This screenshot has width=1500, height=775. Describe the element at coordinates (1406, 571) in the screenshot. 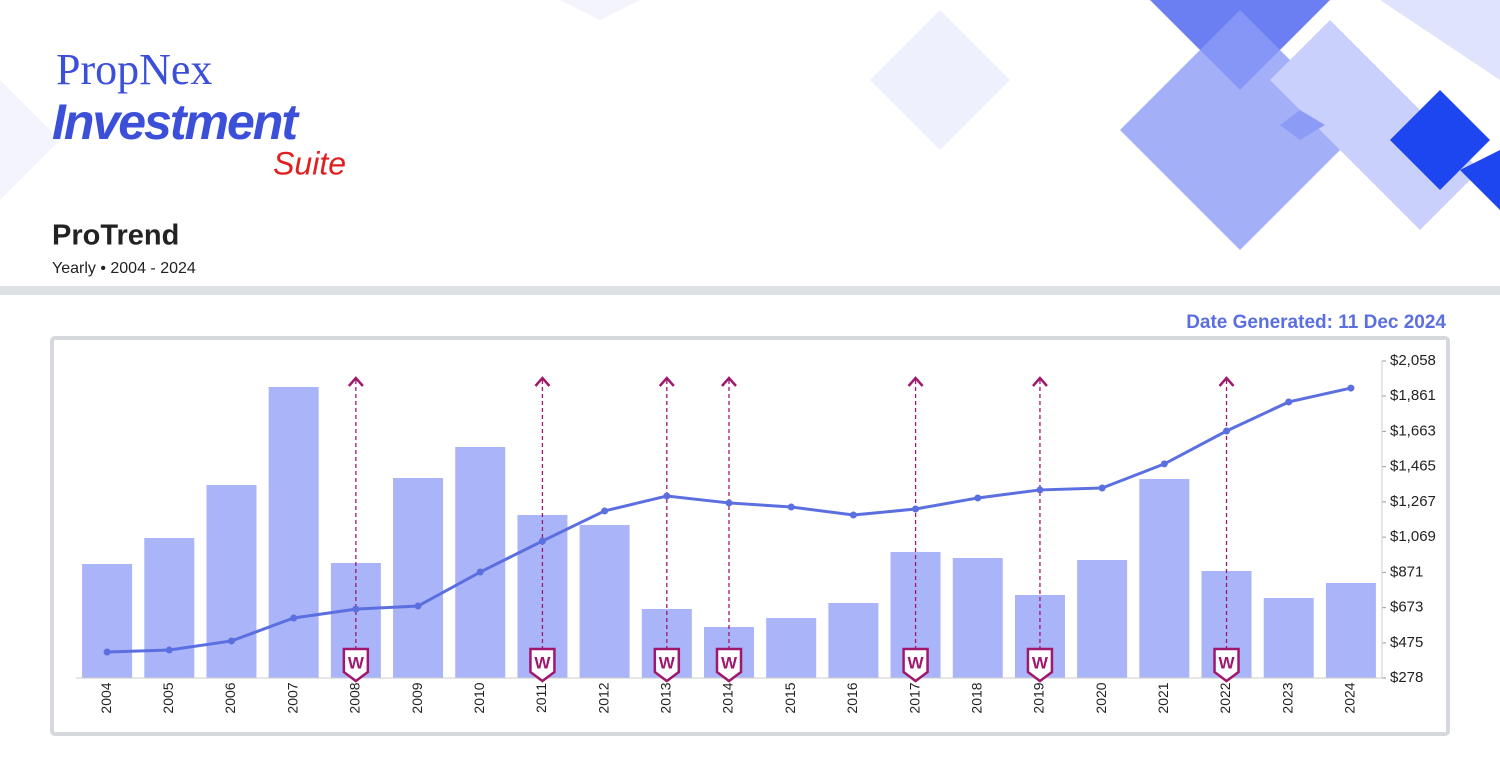

I see `y-tick-label: $871` at that location.